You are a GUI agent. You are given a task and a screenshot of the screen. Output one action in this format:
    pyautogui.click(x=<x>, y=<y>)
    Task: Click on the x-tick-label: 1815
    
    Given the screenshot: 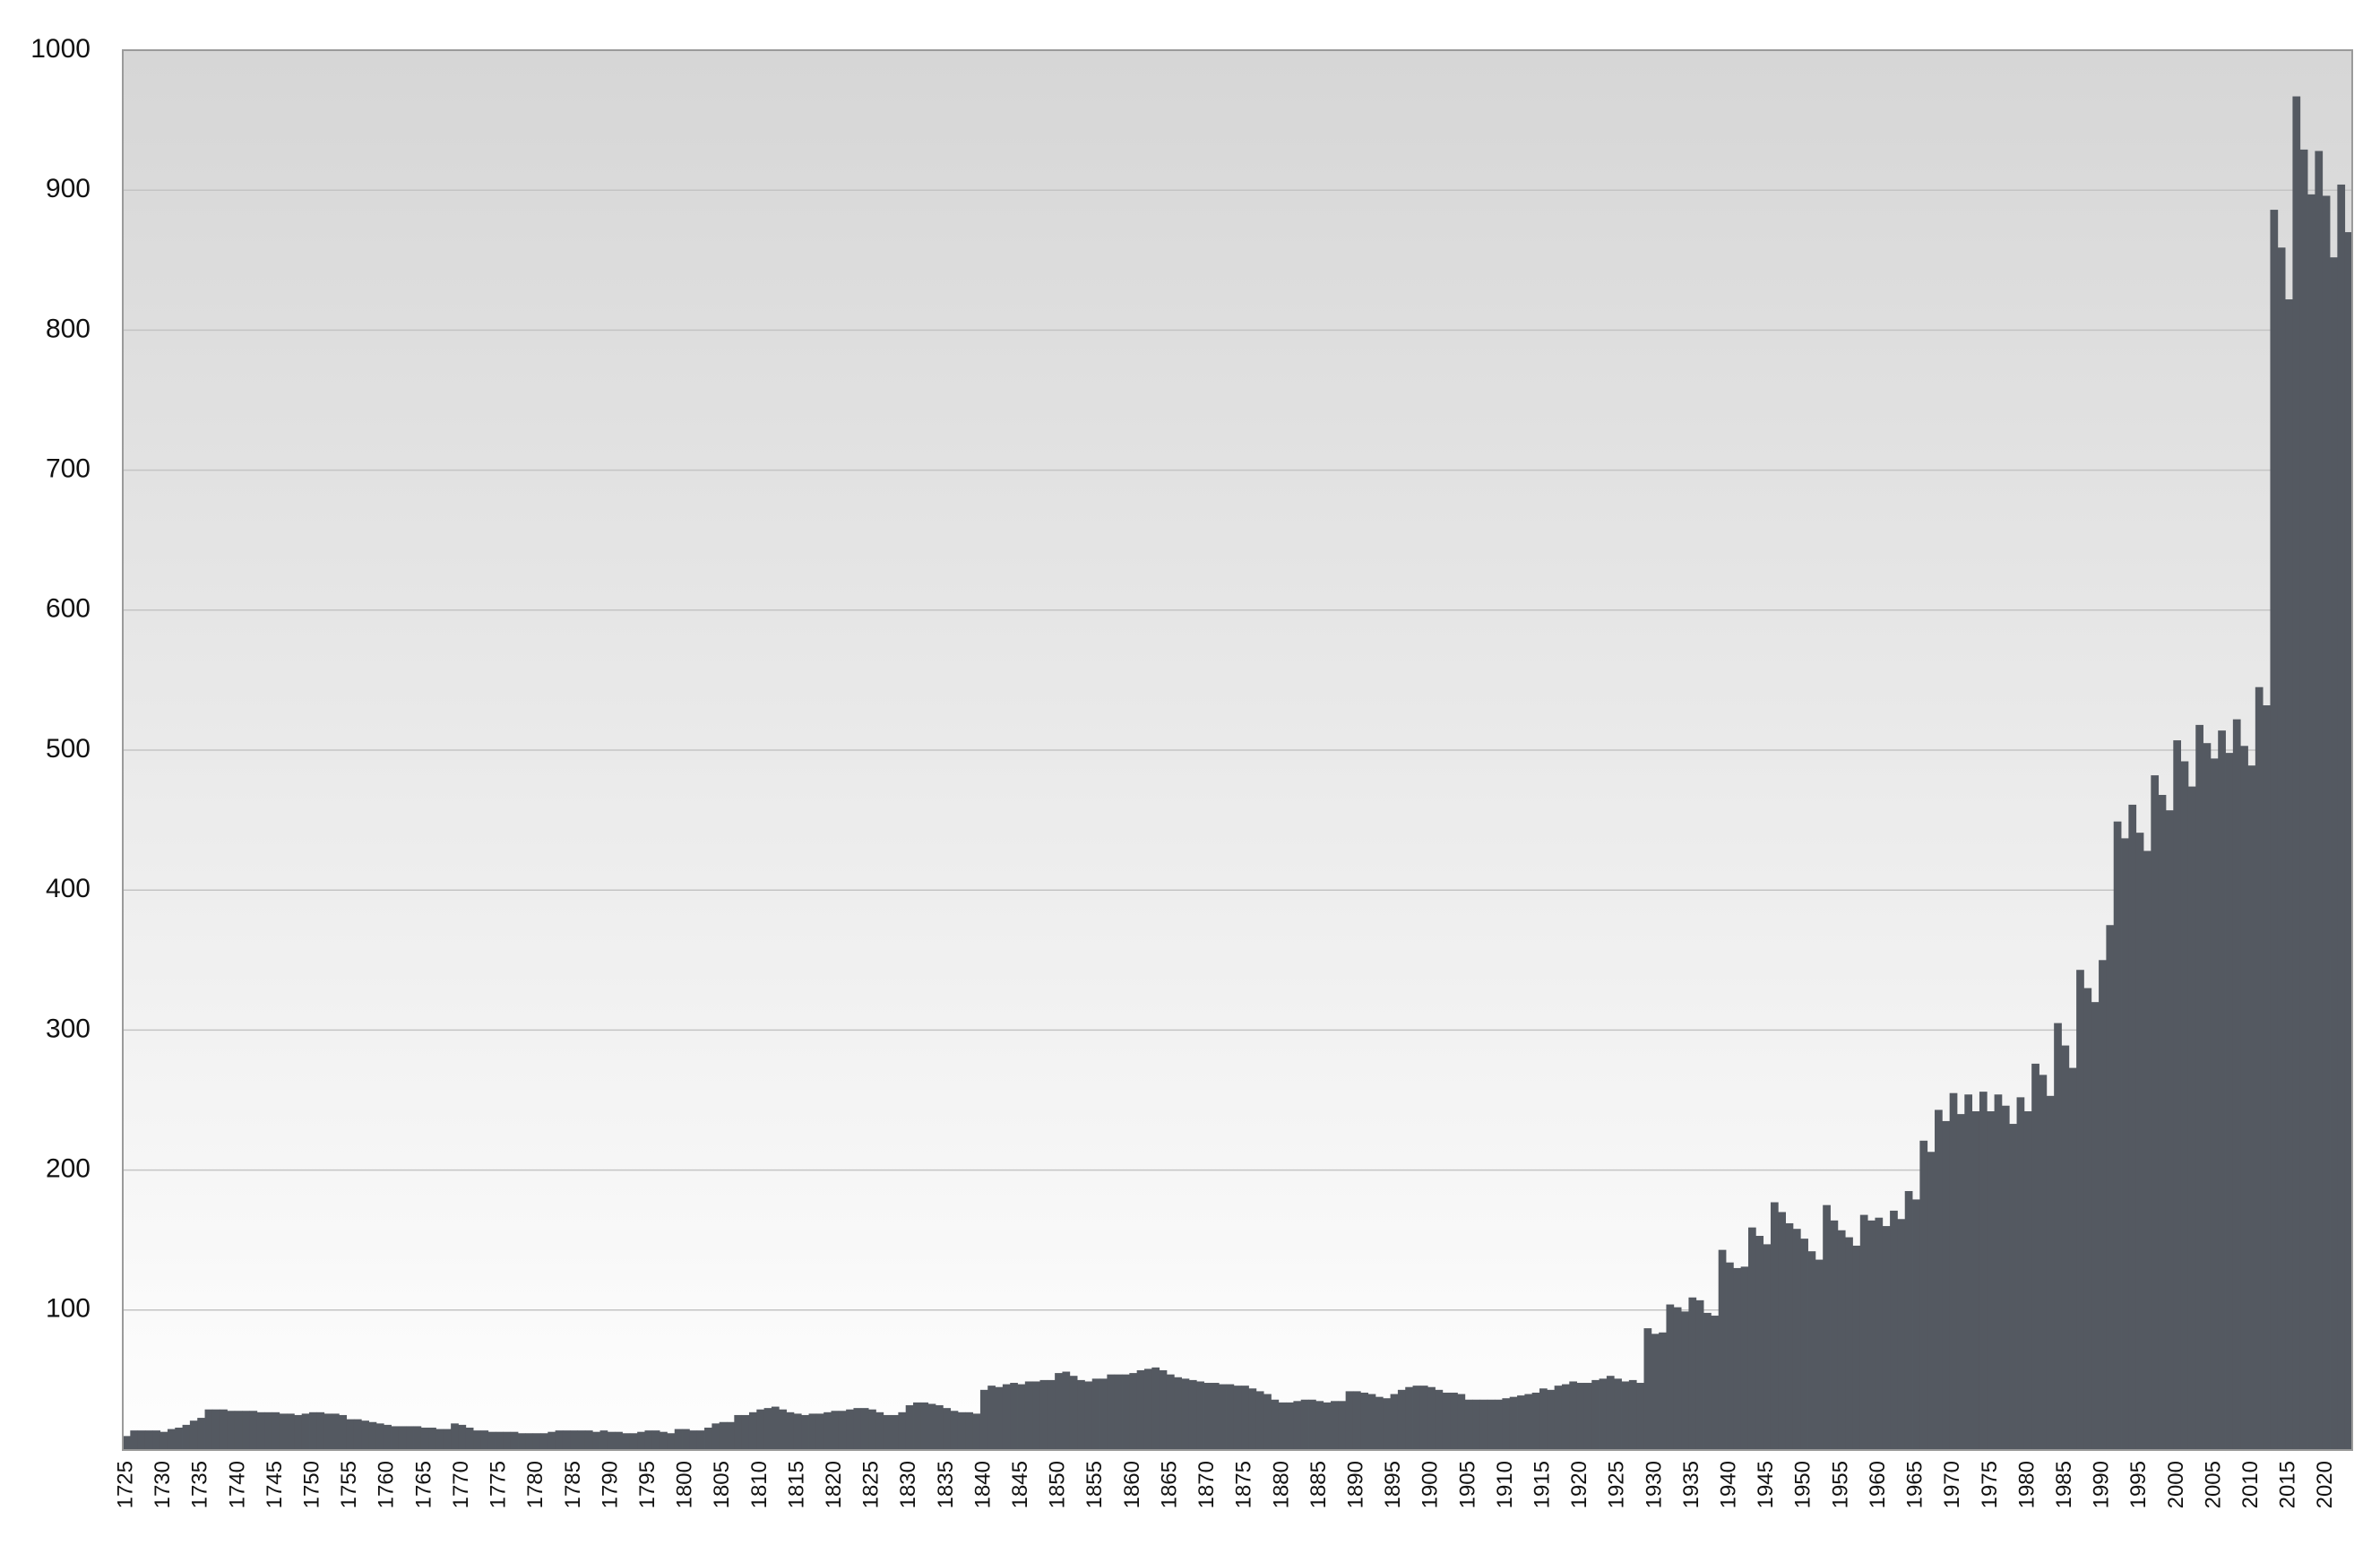 What is the action you would take?
    pyautogui.click(x=796, y=1484)
    